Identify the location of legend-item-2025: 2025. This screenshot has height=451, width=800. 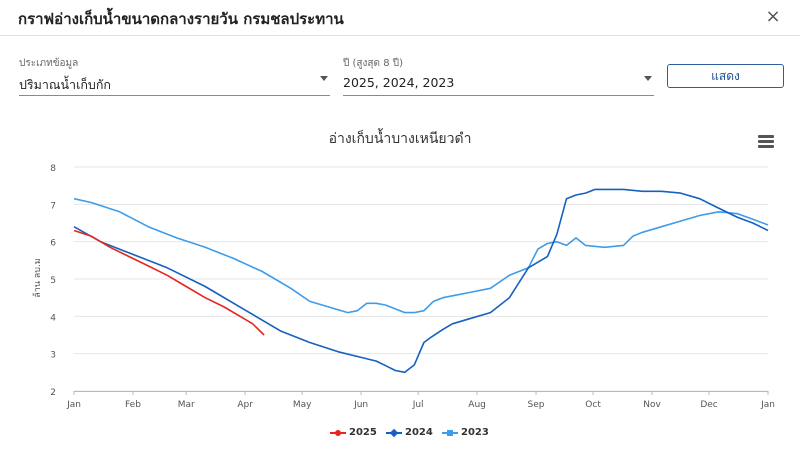
(353, 432).